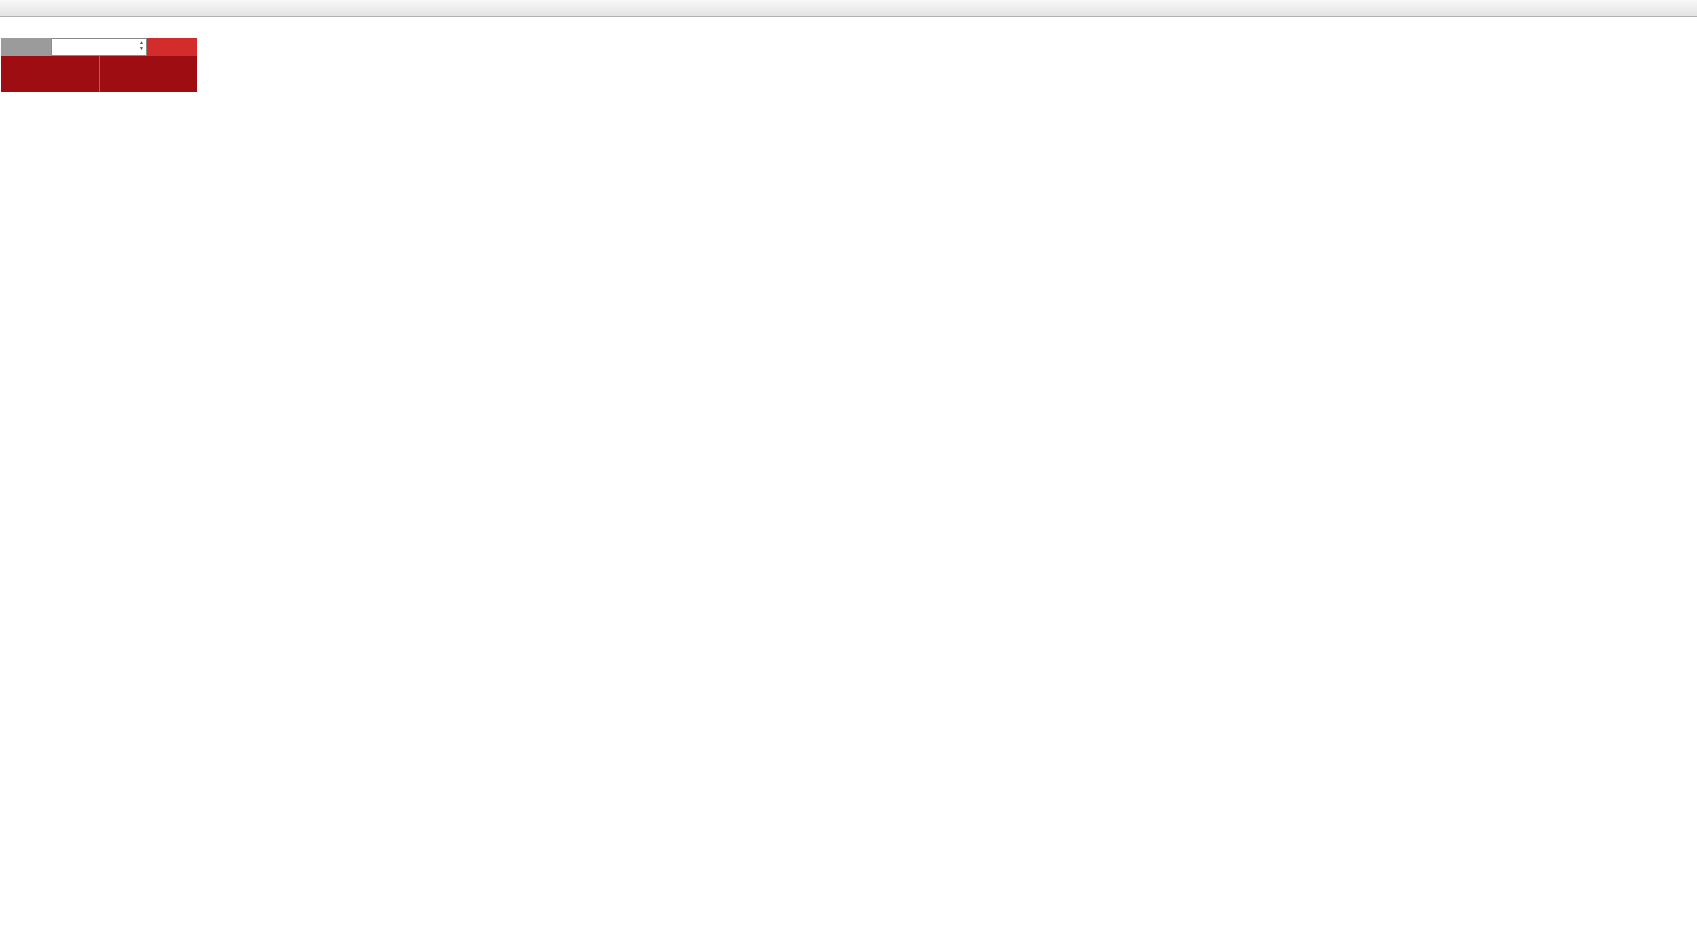  I want to click on bid-price-button, so click(50, 74).